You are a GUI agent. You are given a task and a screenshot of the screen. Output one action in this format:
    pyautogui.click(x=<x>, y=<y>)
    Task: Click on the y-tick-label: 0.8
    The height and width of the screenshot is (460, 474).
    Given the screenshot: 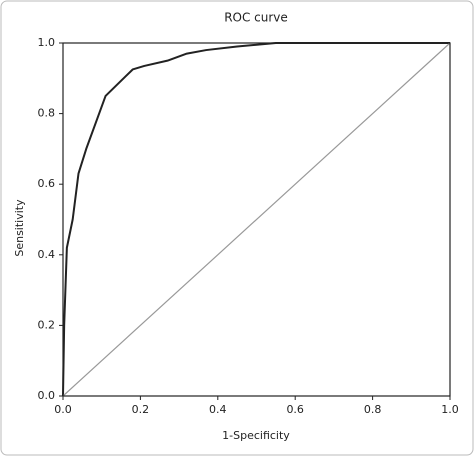 What is the action you would take?
    pyautogui.click(x=47, y=113)
    